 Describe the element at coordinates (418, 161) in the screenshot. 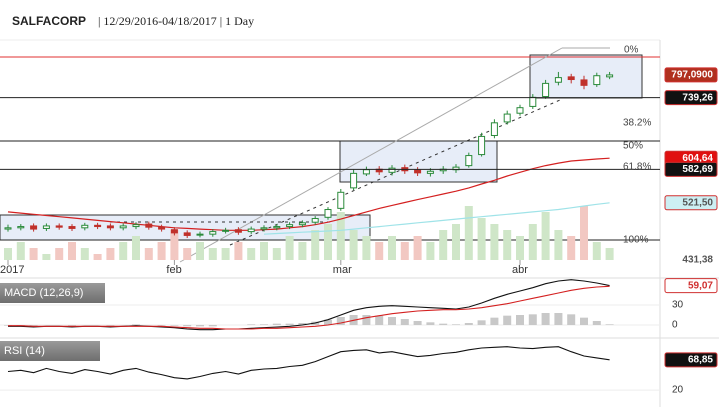

I see `range-box` at that location.